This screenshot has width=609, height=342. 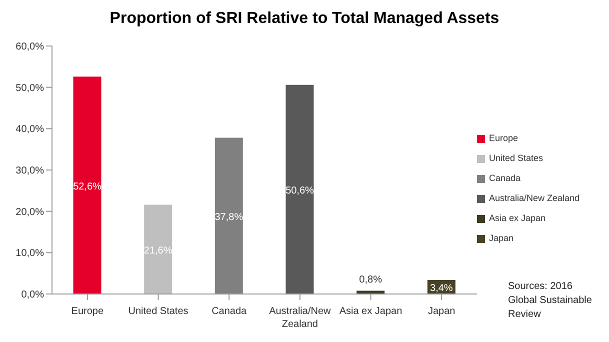 What do you see at coordinates (87, 311) in the screenshot?
I see `x-tick-label: Europe` at bounding box center [87, 311].